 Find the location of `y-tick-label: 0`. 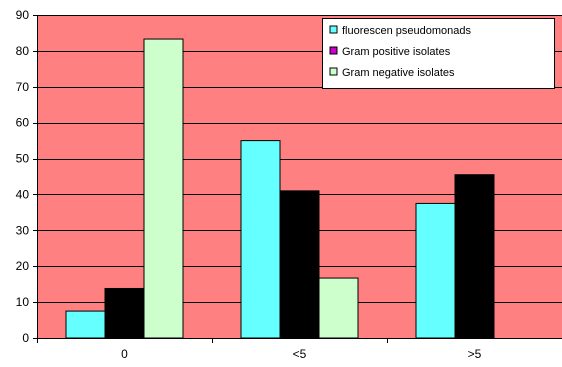

y-tick-label: 0 is located at coordinates (25, 338).